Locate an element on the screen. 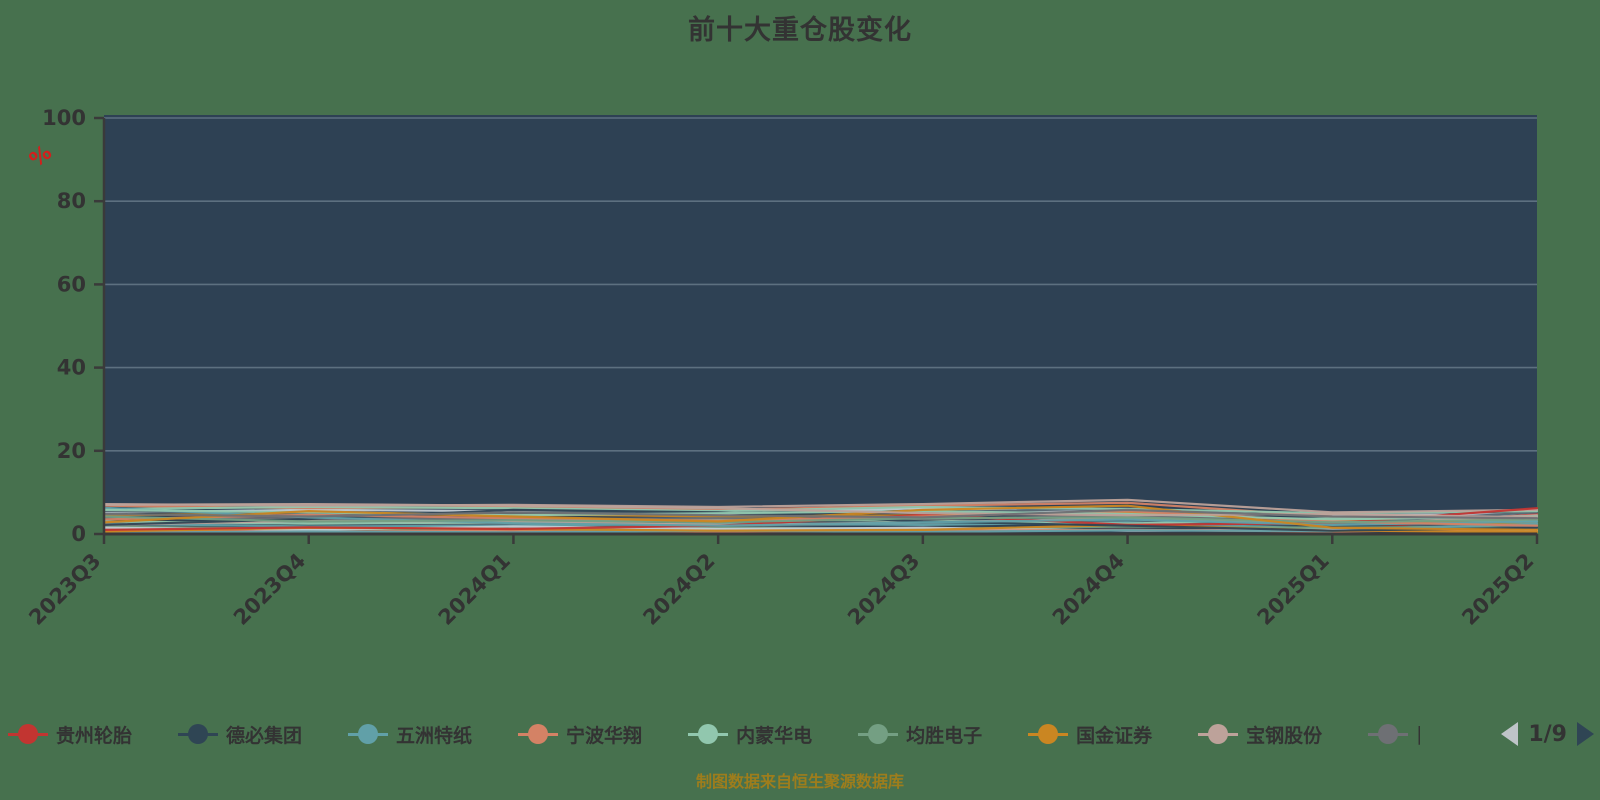  x-axis-label: 2024Q3 is located at coordinates (883, 589).